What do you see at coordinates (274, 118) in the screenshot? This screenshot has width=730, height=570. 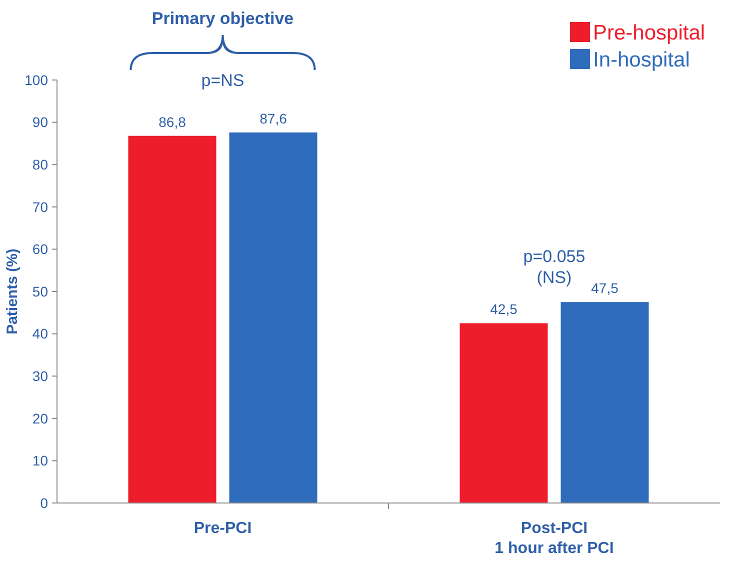 I see `data-label: 87,6` at bounding box center [274, 118].